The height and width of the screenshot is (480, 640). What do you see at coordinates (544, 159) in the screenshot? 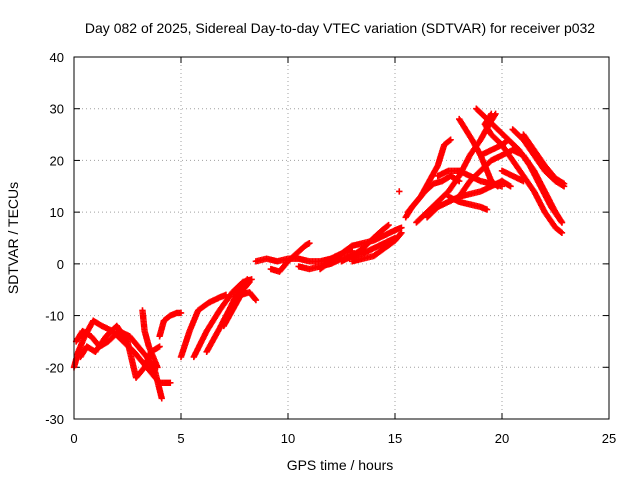
I see `series-sat-ac` at bounding box center [544, 159].